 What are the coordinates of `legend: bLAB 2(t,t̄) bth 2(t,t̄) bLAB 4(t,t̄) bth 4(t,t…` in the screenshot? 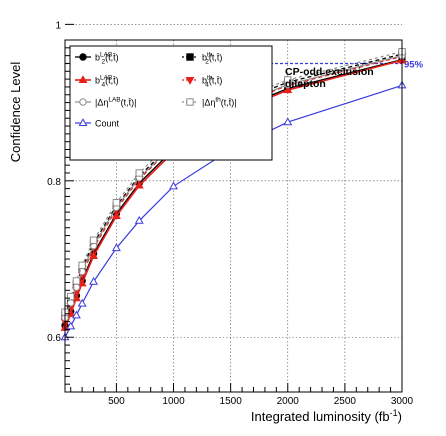 It's located at (171, 103).